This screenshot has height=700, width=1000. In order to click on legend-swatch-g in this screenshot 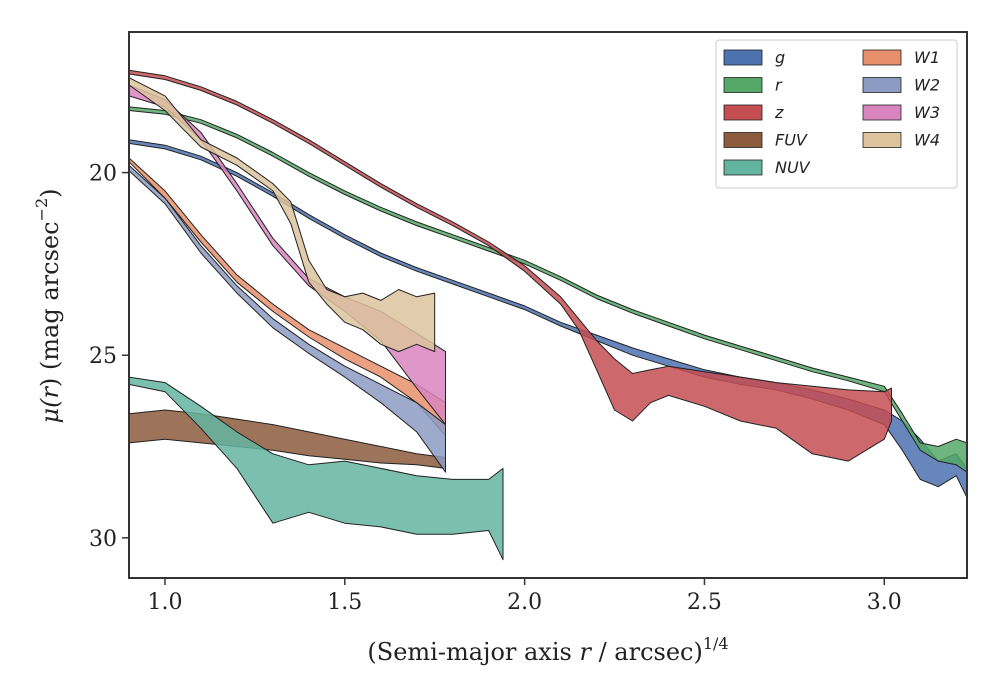, I will do `click(743, 57)`.